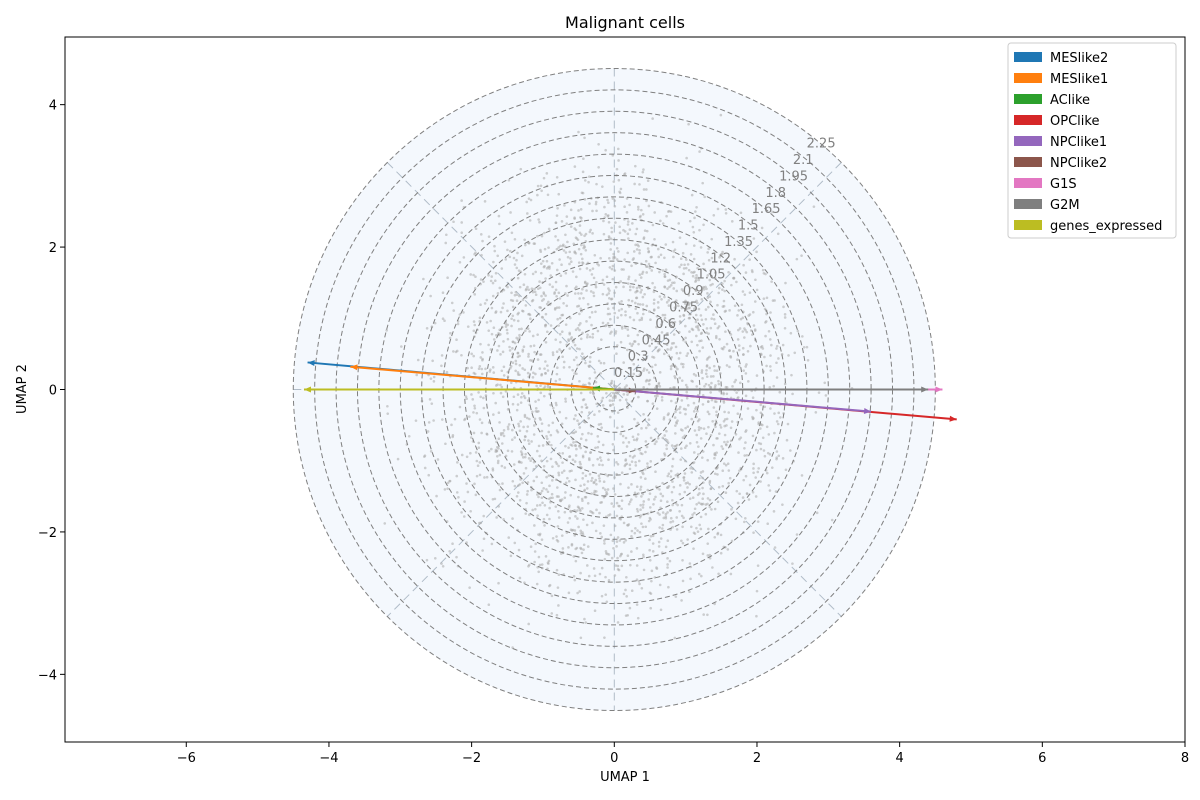 The image size is (1200, 800). Describe the element at coordinates (683, 754) in the screenshot. I see `x-axis-ticks: −6 −4 −2 0 2 4 6 8` at that location.